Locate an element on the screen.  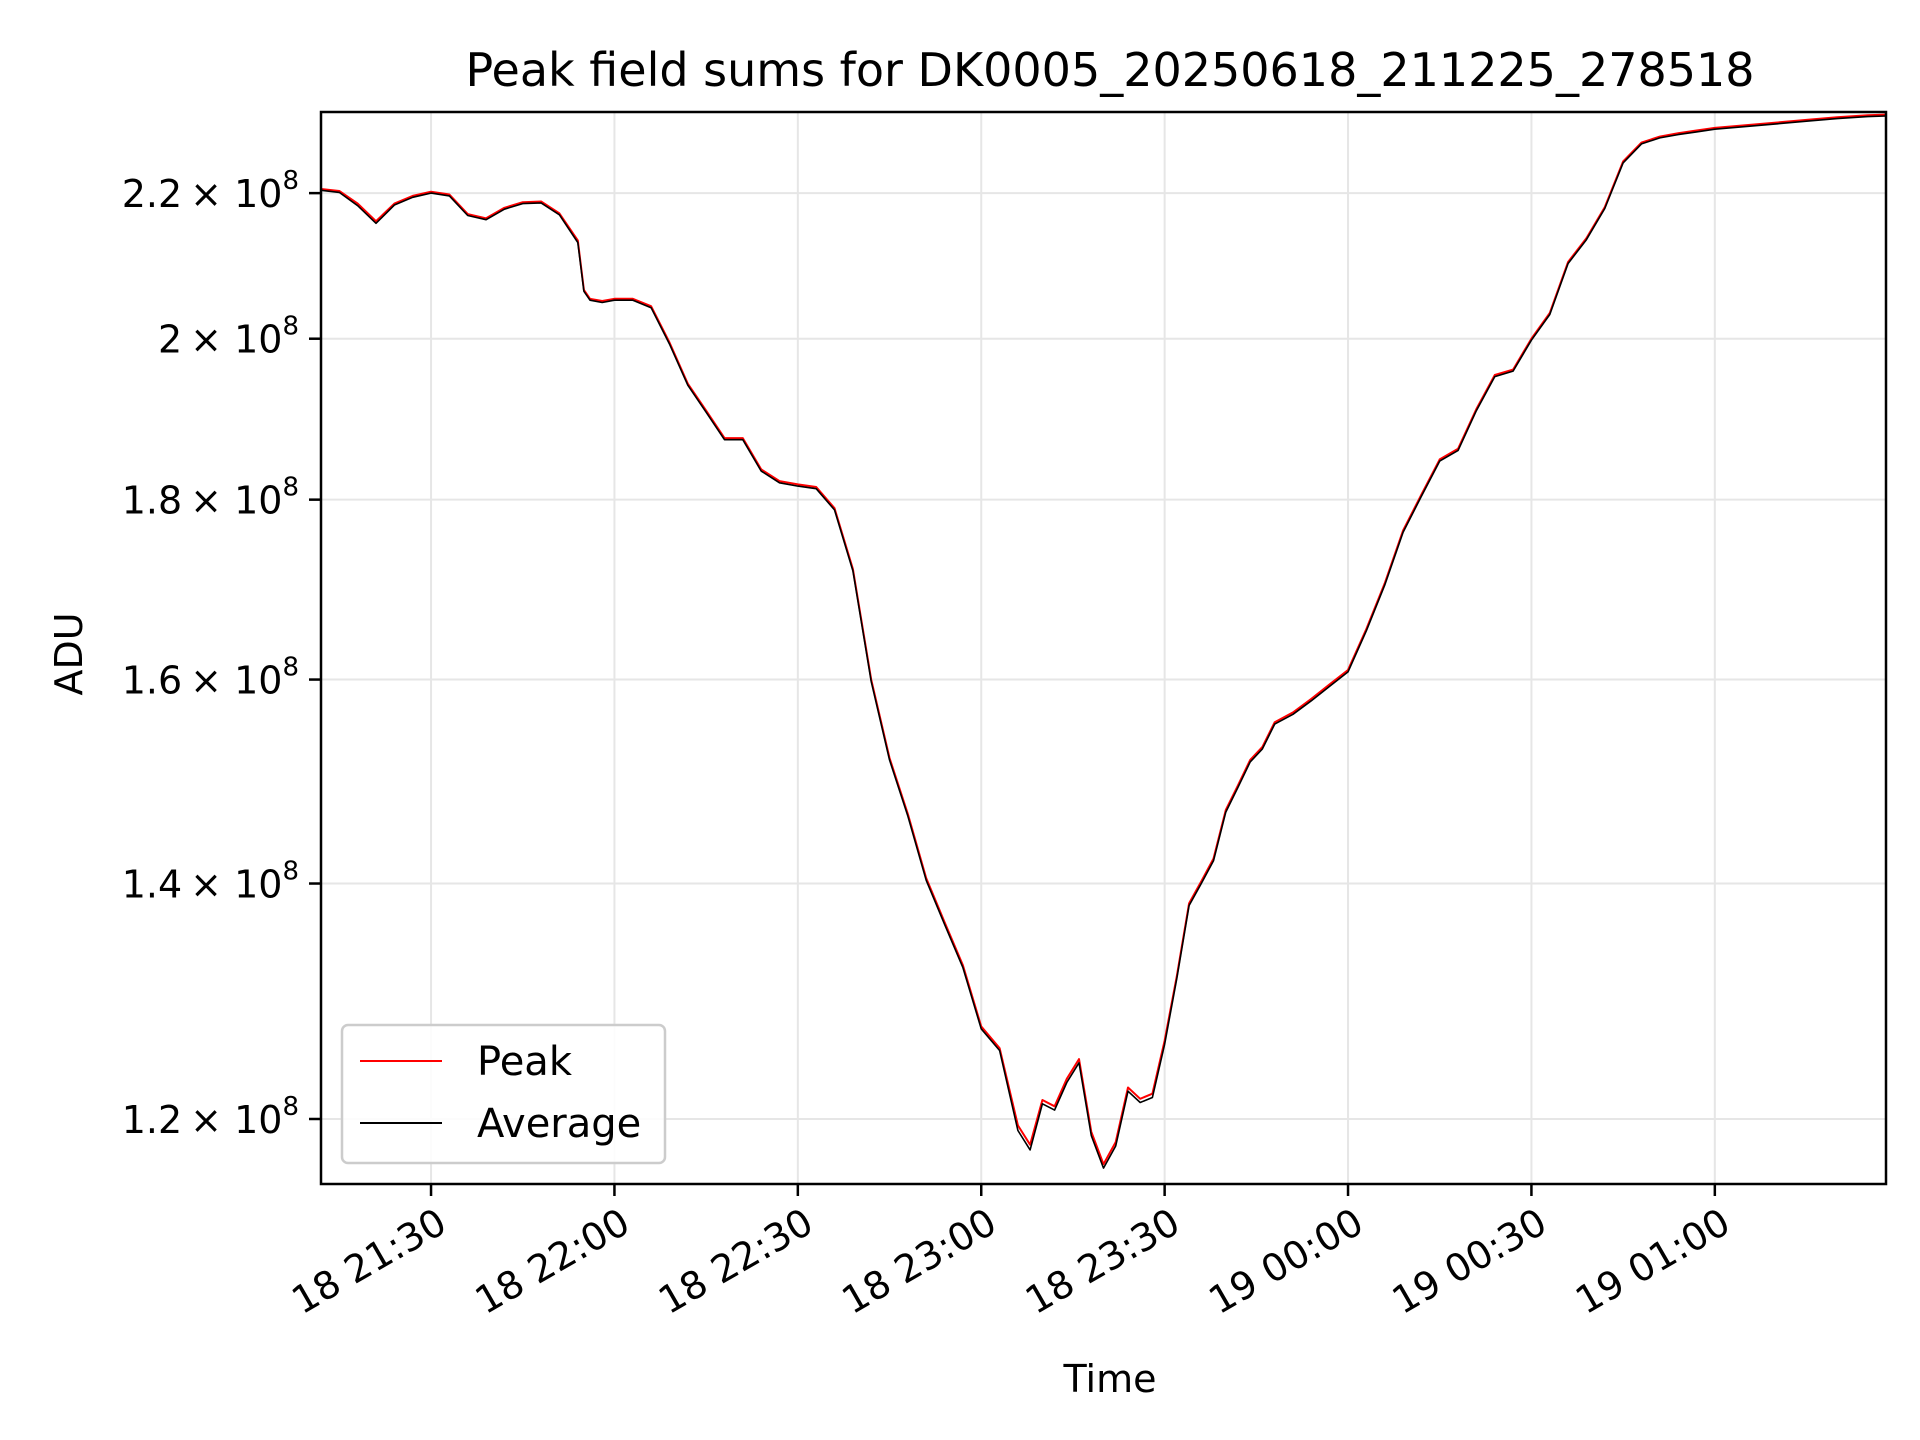
y-tick-mantissa: 1.4 is located at coordinates (152, 885).